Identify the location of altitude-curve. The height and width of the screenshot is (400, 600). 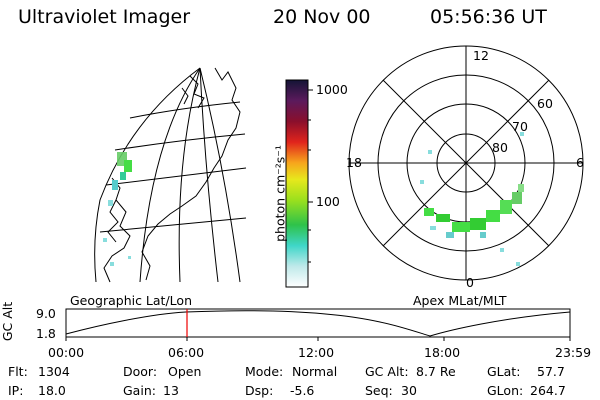
(318, 323).